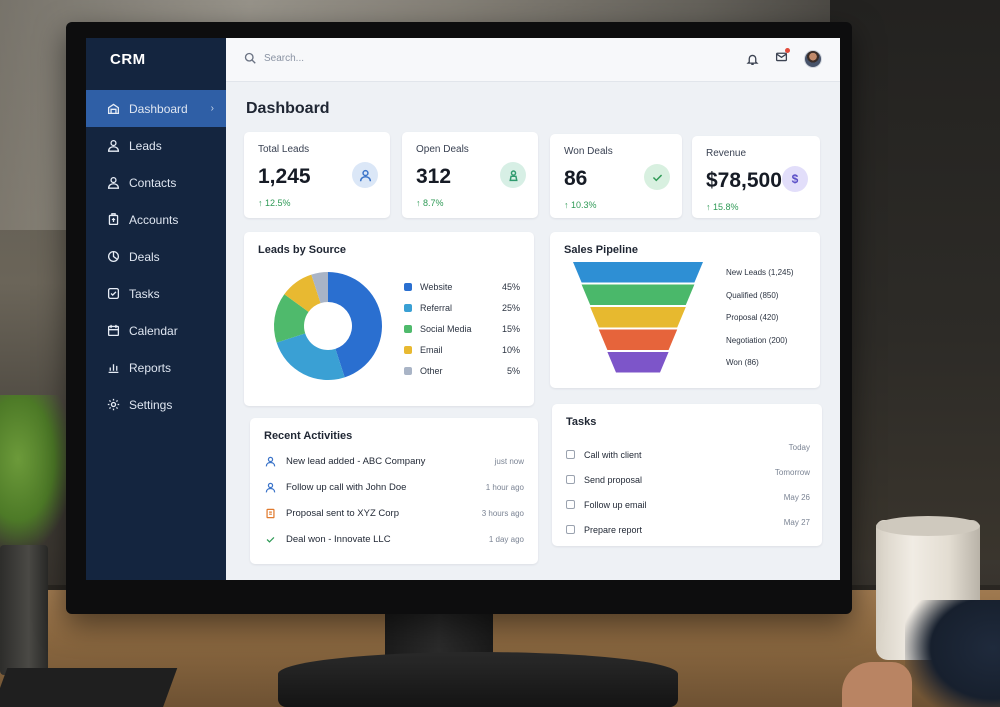 This screenshot has height=707, width=1000. I want to click on sidebar-item-label: Settings, so click(151, 404).